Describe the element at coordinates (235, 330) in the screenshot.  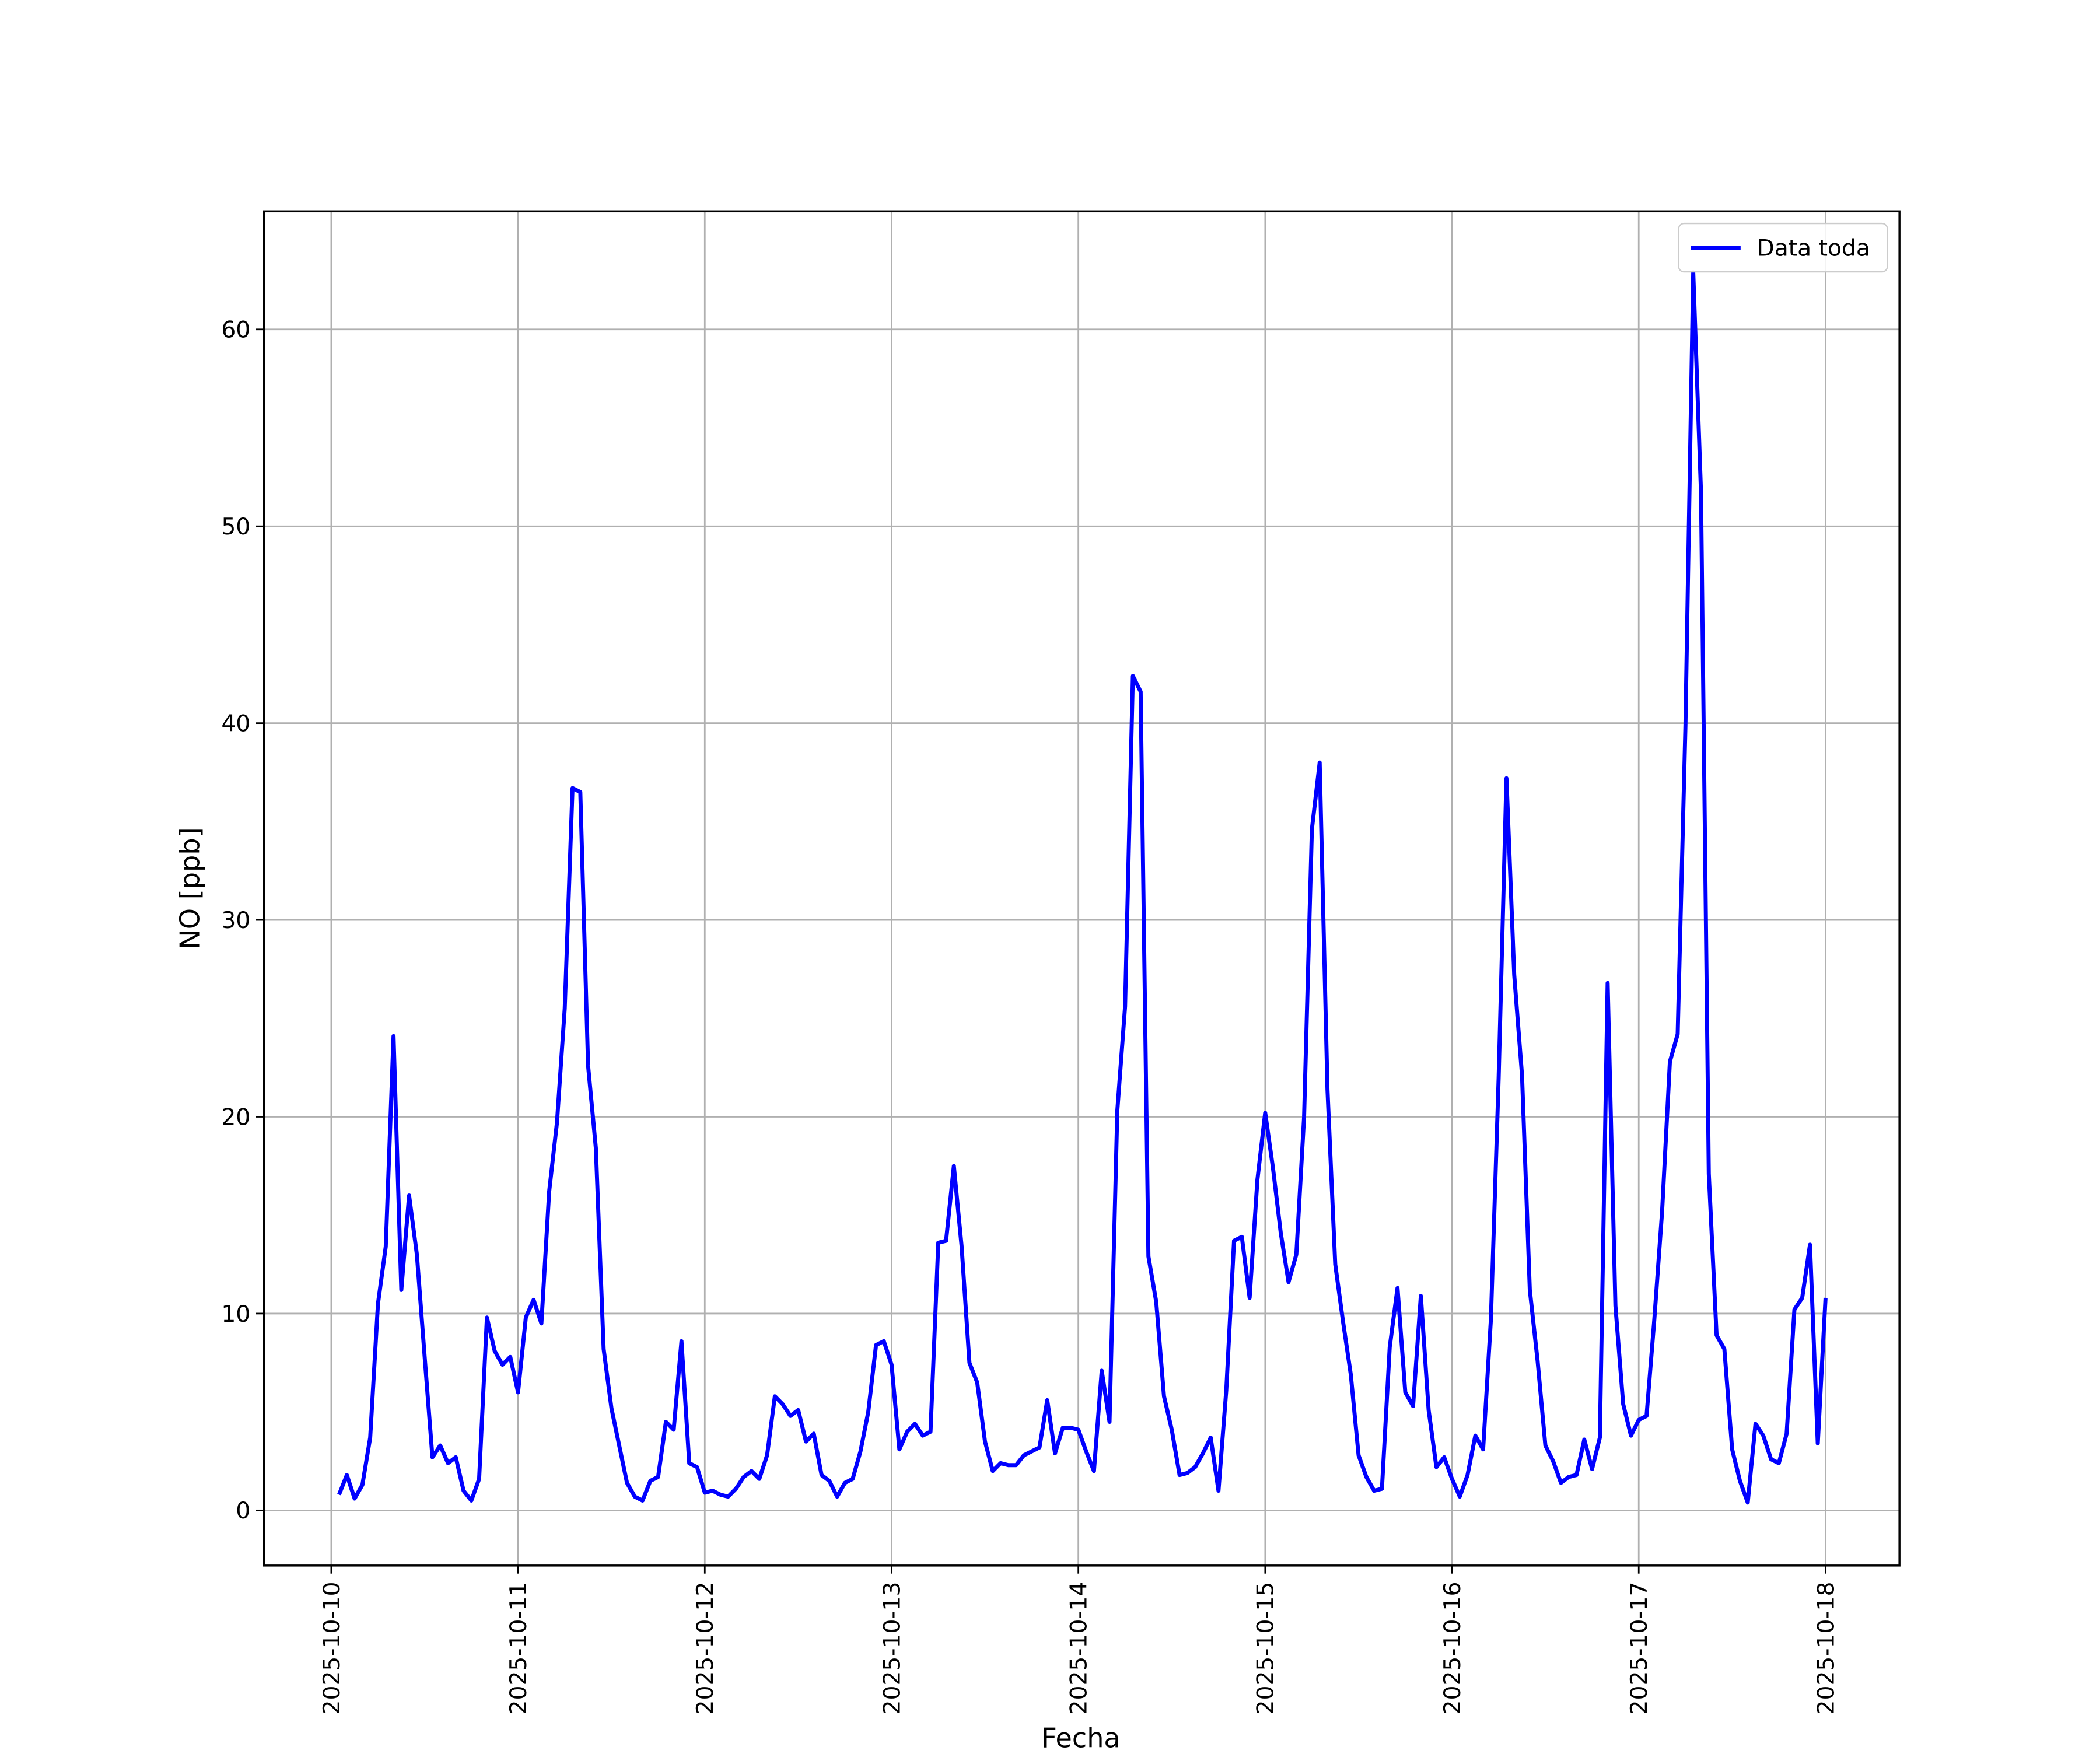
I see `y-tick-label: 60` at that location.